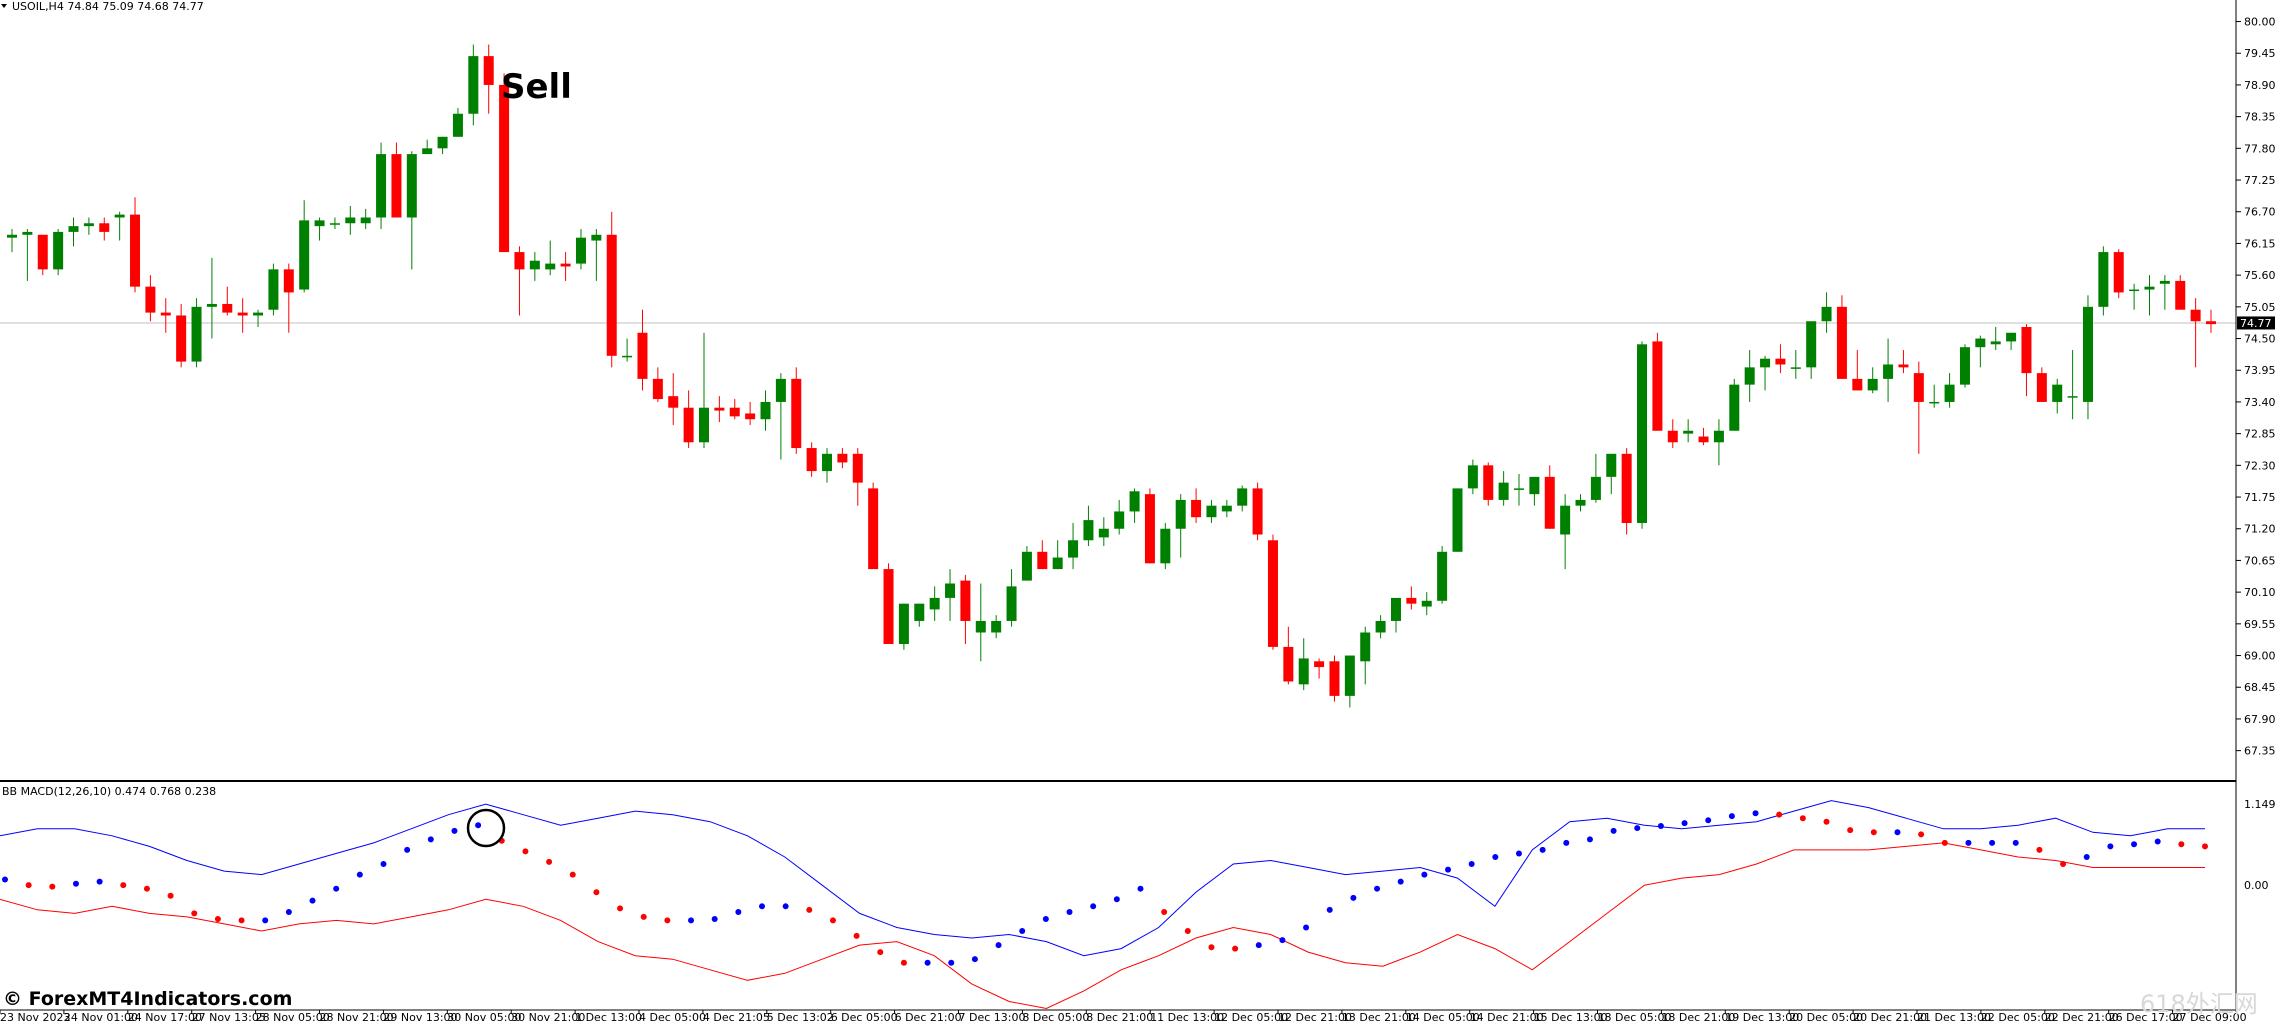 This screenshot has width=2275, height=1025. Describe the element at coordinates (2259, 434) in the screenshot. I see `price-tick-label: 72.85` at that location.